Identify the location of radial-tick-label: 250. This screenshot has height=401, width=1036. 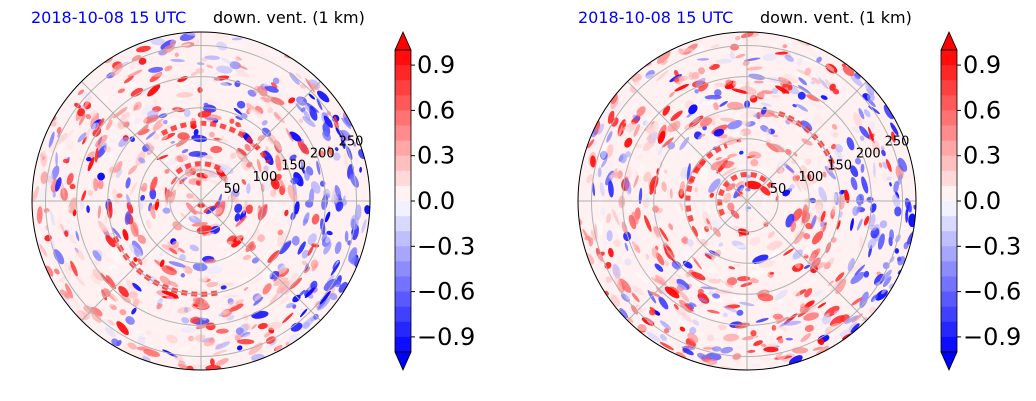
(897, 142).